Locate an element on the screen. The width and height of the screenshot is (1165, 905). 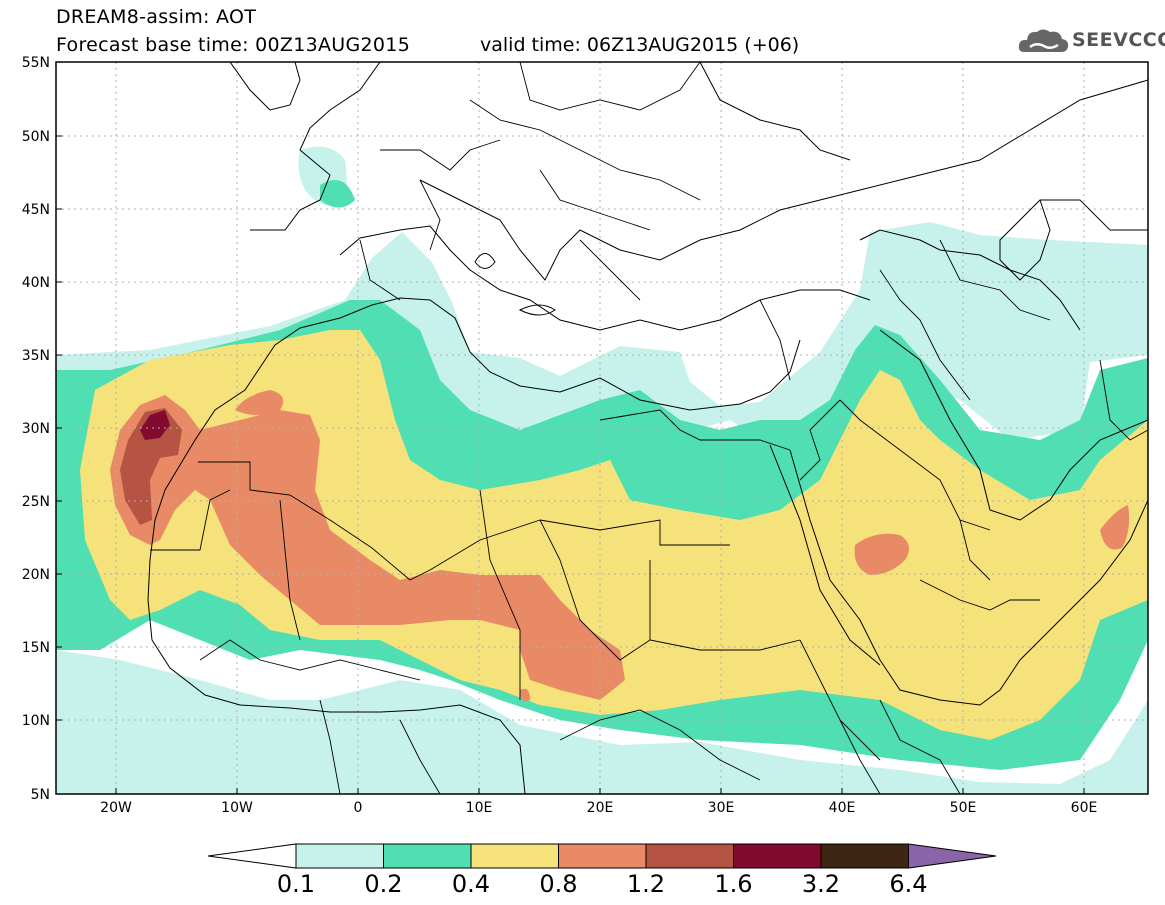
map-title: DREAM8-assim: AOT is located at coordinates (156, 17).